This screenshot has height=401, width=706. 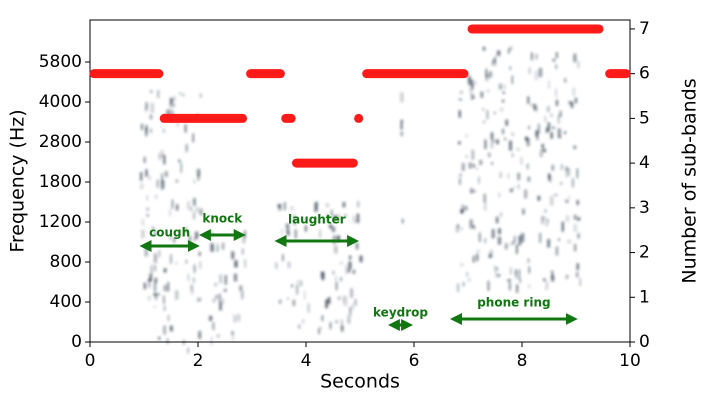 I want to click on y2-tick-label: 1, so click(x=644, y=297).